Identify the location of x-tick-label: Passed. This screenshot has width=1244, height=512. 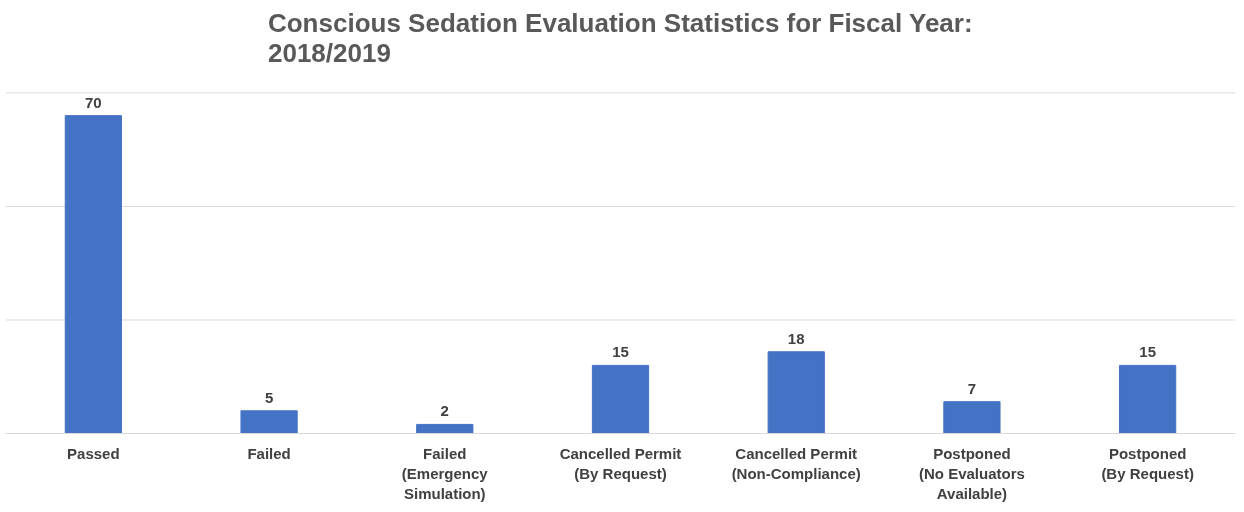
(93, 453).